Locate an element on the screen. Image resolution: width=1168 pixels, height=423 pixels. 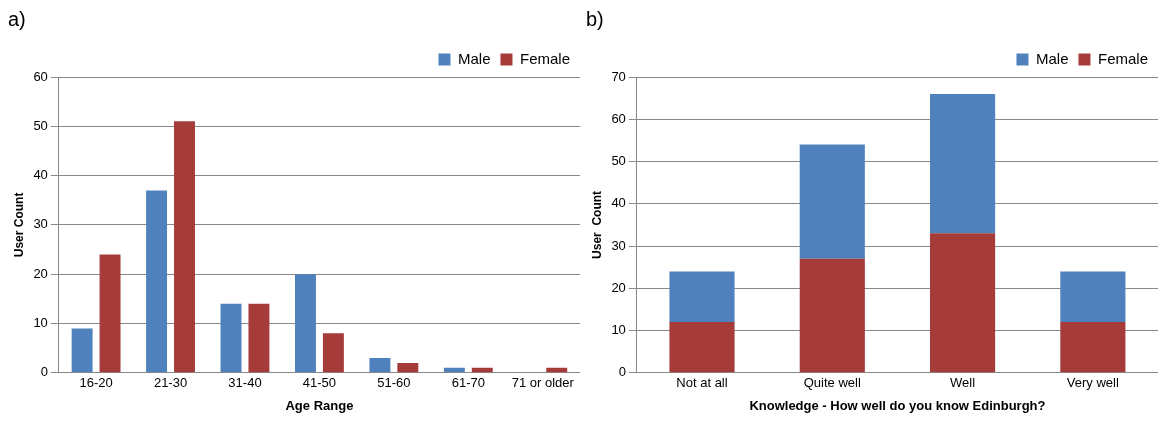
chart-title: a) is located at coordinates (17, 18).